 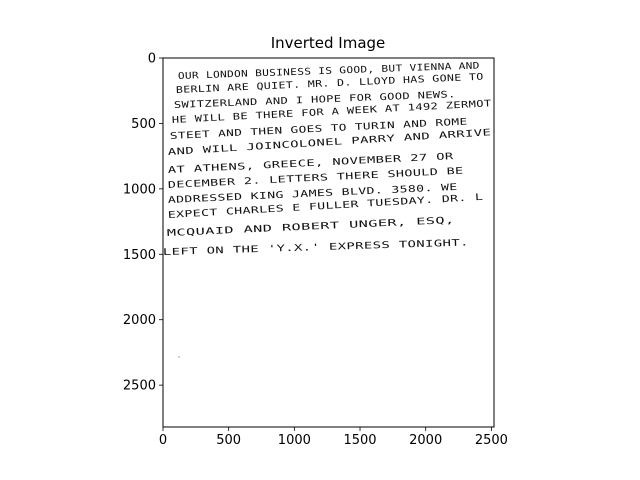 What do you see at coordinates (228, 440) in the screenshot?
I see `x-tick-label: 500` at bounding box center [228, 440].